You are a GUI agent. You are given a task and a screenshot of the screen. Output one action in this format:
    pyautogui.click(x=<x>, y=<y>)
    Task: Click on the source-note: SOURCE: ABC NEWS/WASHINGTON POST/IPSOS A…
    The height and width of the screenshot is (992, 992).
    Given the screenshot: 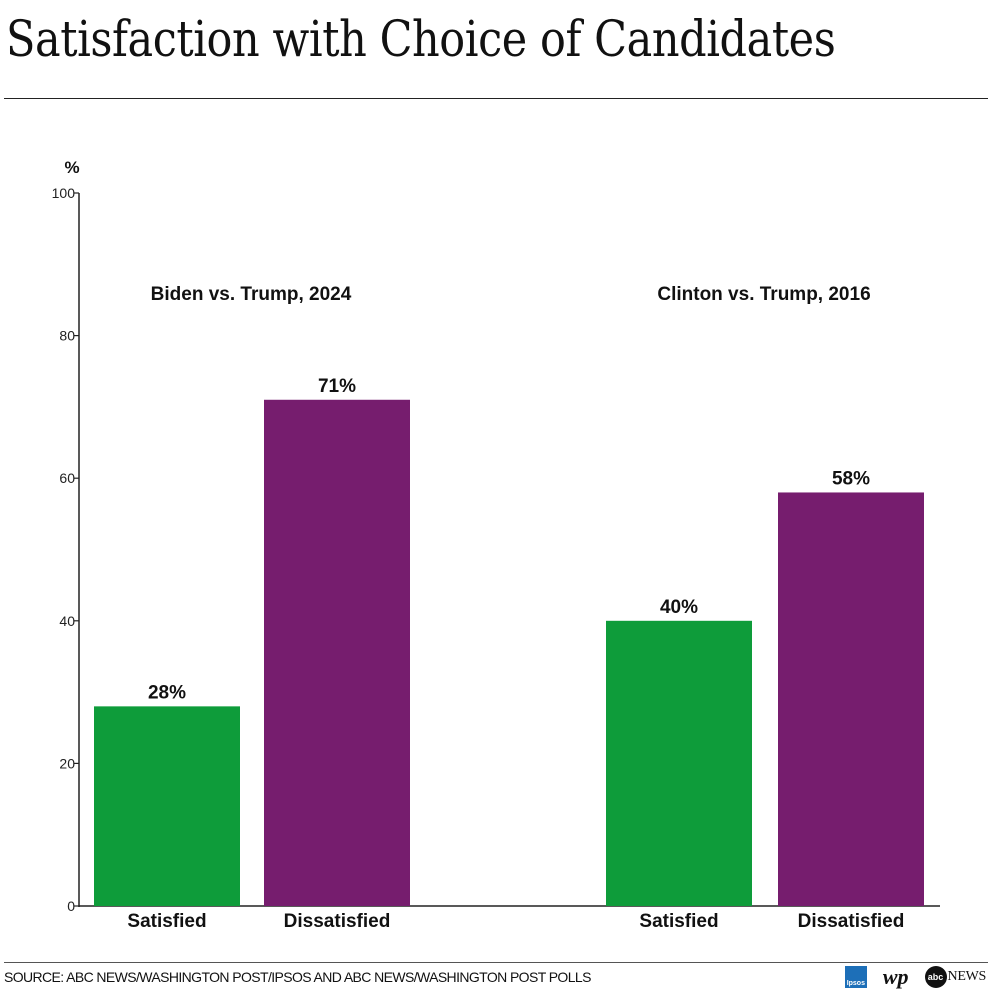 What is the action you would take?
    pyautogui.click(x=297, y=977)
    